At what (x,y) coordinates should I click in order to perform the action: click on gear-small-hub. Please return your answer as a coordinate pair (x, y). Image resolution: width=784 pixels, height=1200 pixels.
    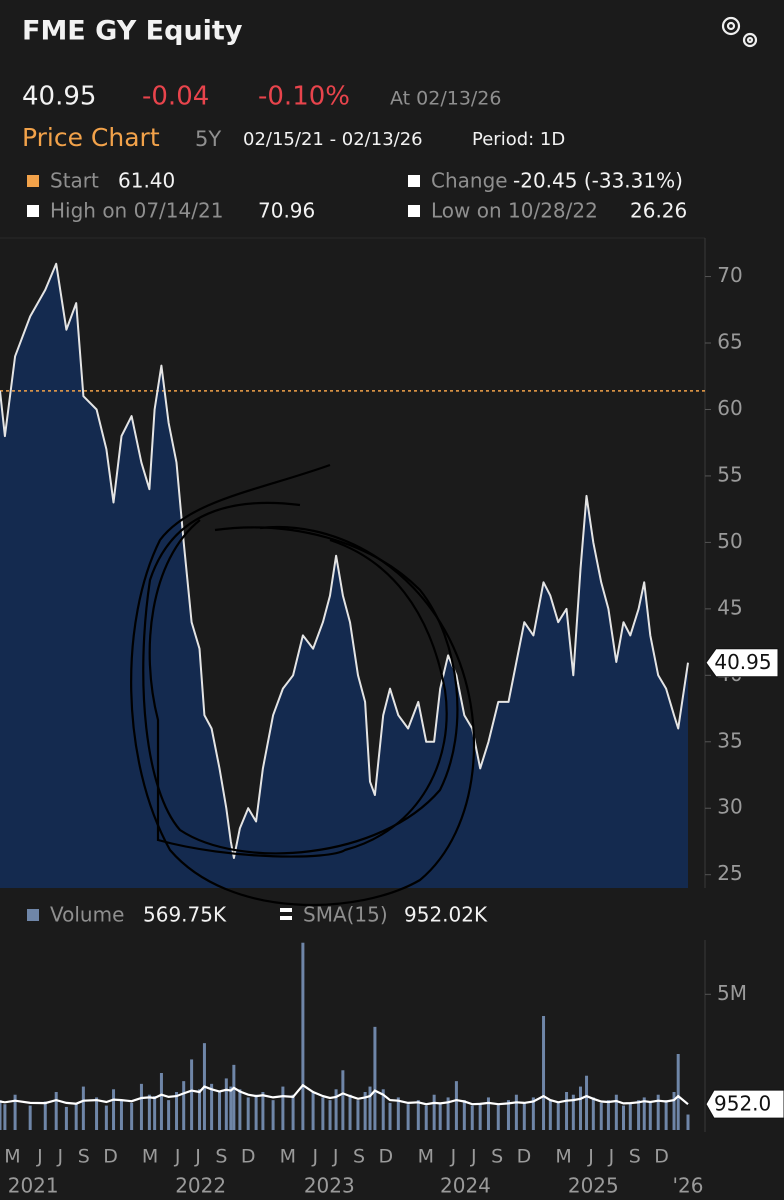
    Looking at the image, I should click on (750, 40).